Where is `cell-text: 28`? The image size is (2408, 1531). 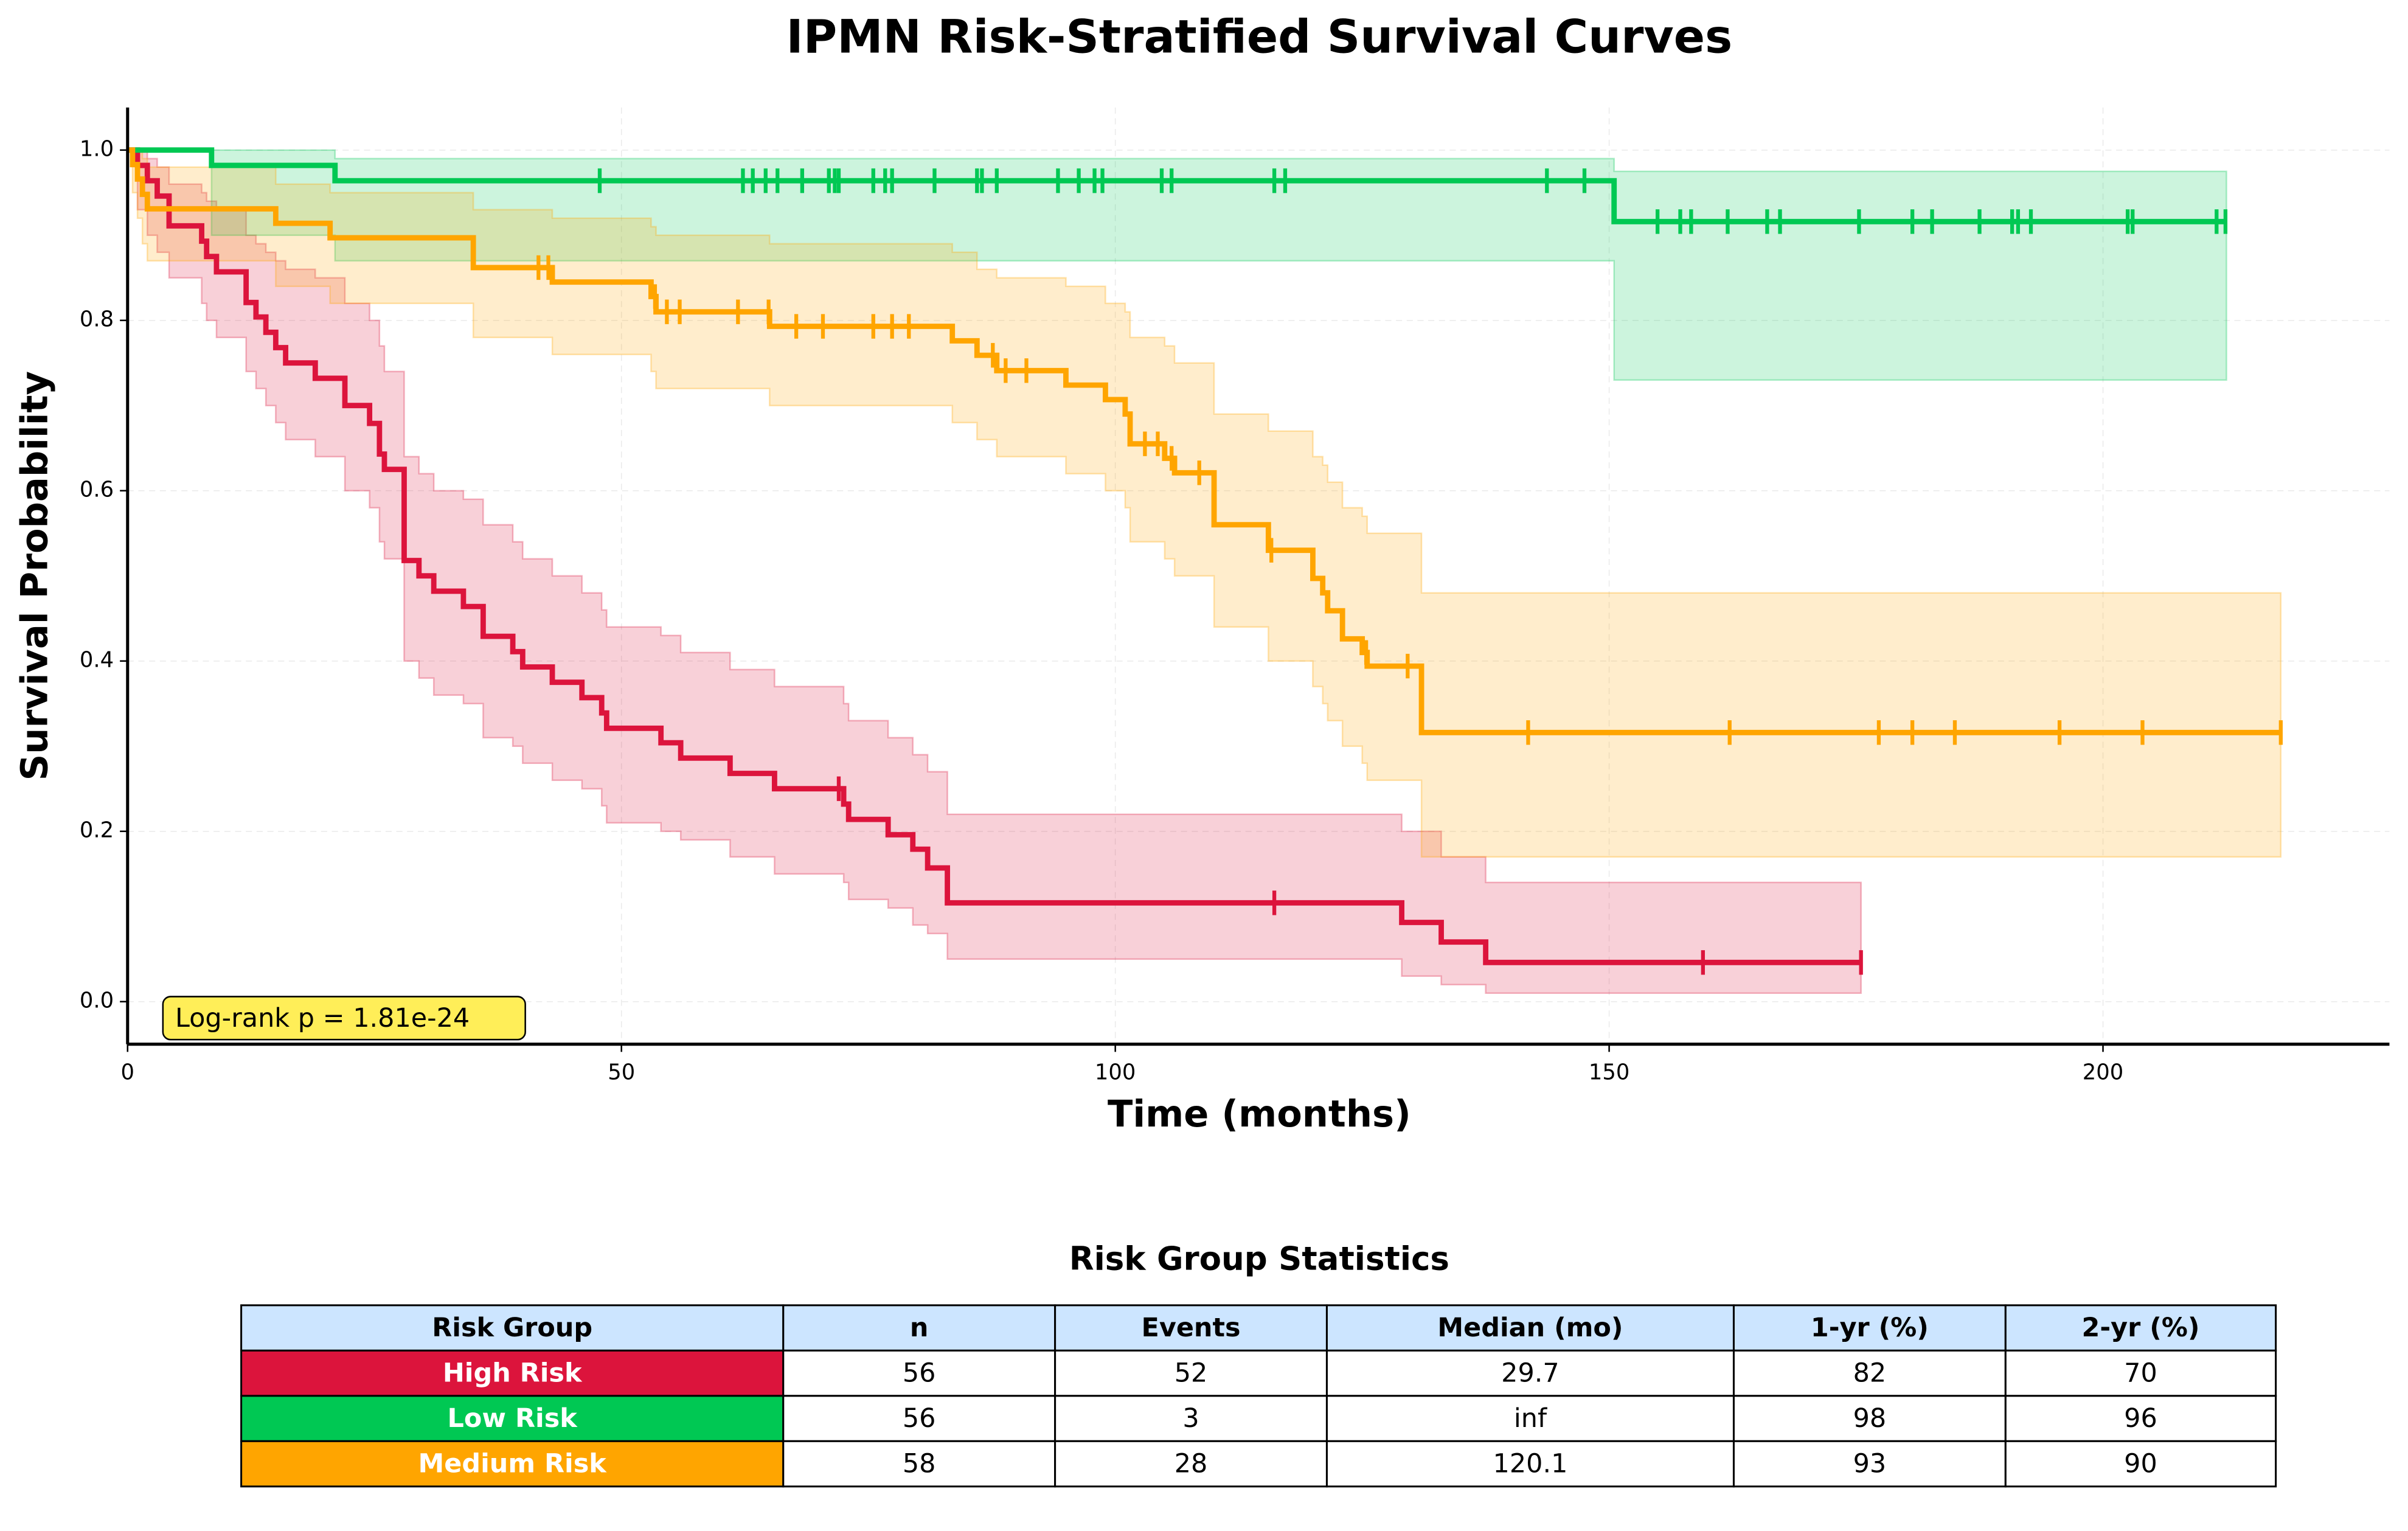 cell-text: 28 is located at coordinates (1191, 1464).